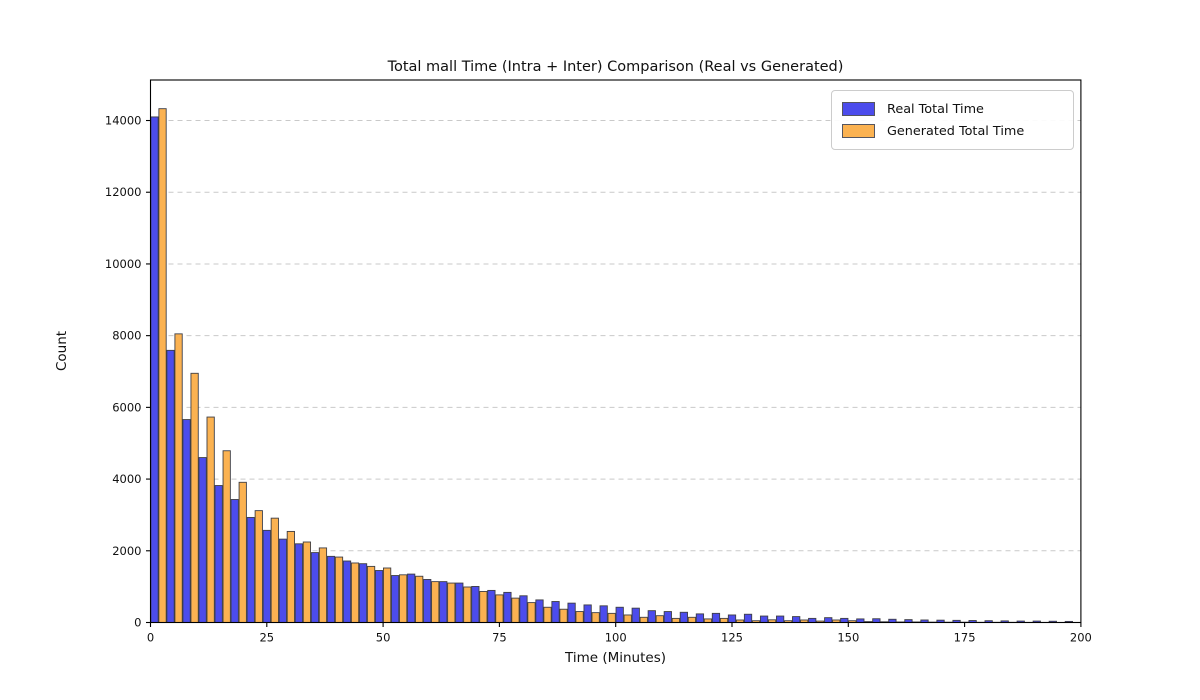 The width and height of the screenshot is (1200, 700). Describe the element at coordinates (137, 623) in the screenshot. I see `y-tick-label: 0` at that location.